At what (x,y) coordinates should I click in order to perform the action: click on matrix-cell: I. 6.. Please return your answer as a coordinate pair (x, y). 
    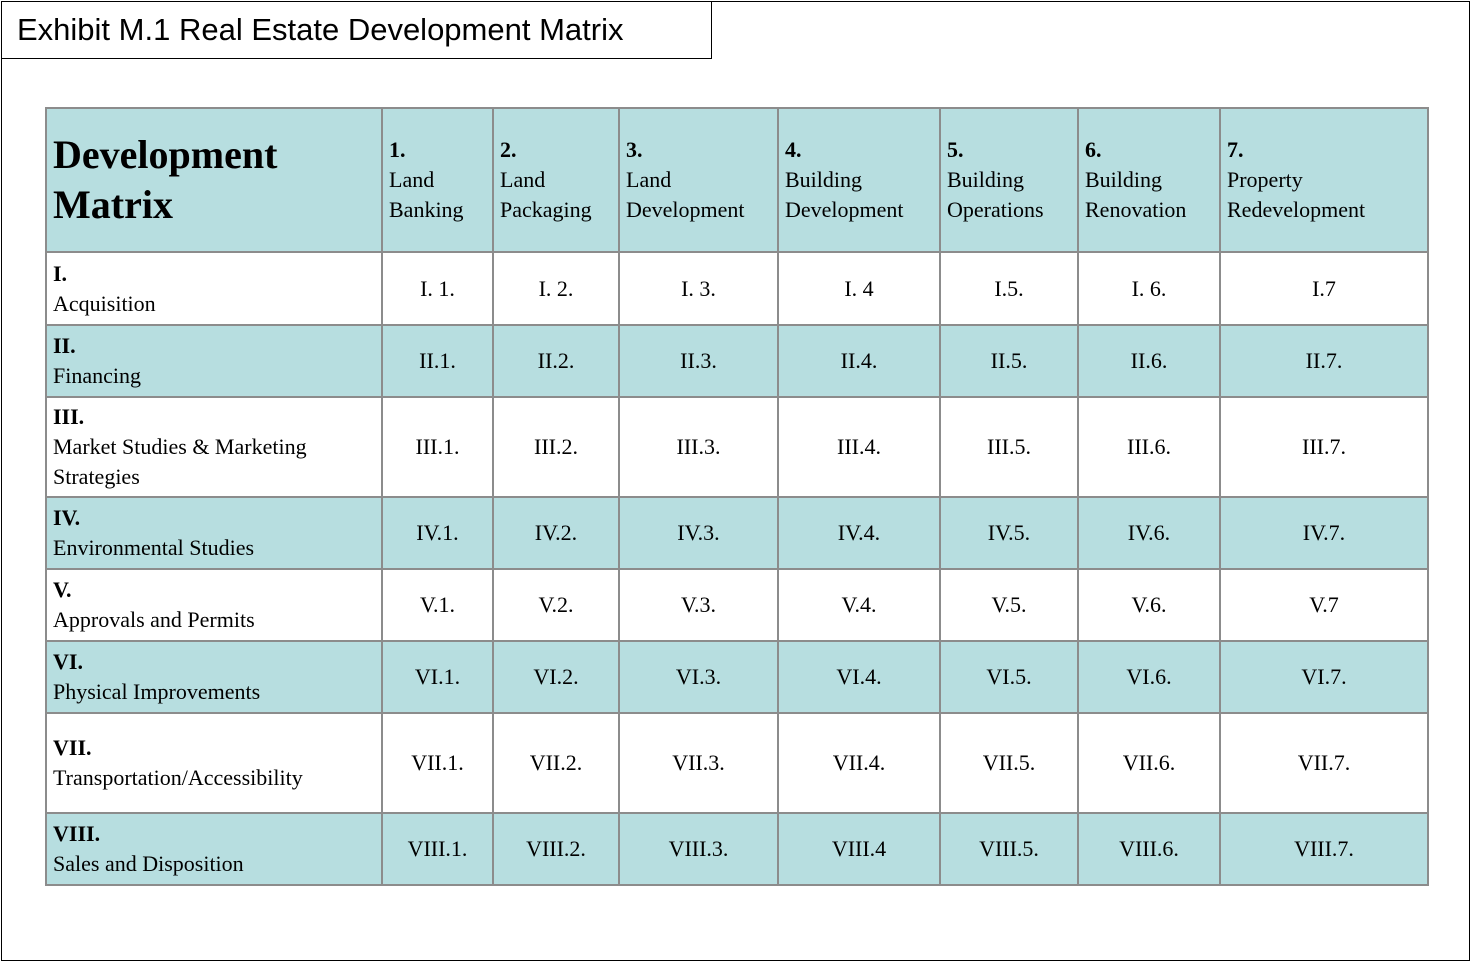
    Looking at the image, I should click on (1149, 288).